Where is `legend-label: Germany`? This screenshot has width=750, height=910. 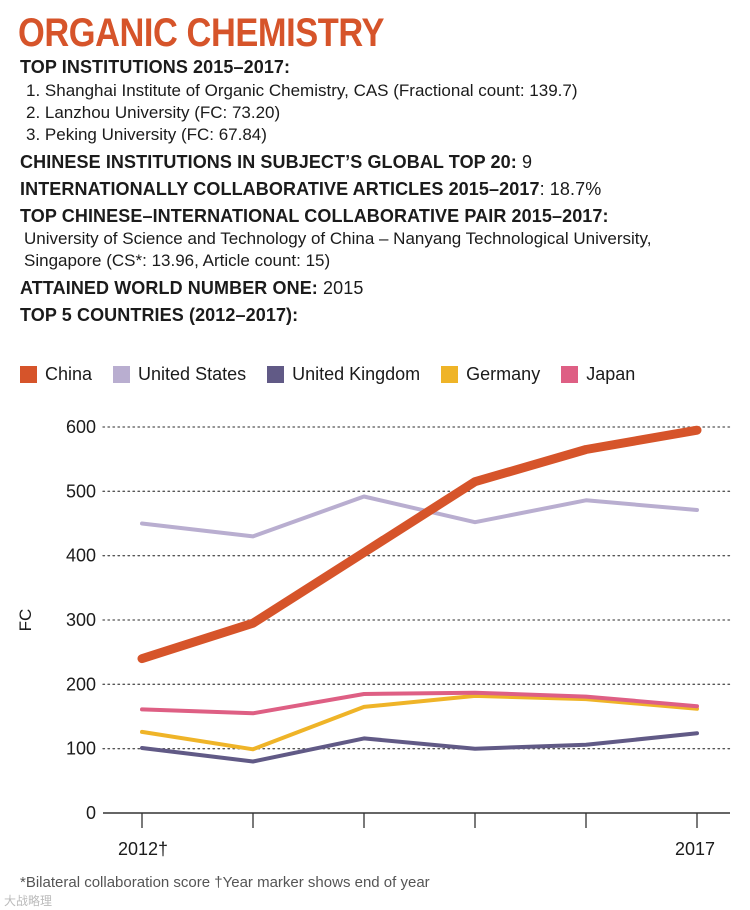 legend-label: Germany is located at coordinates (503, 373).